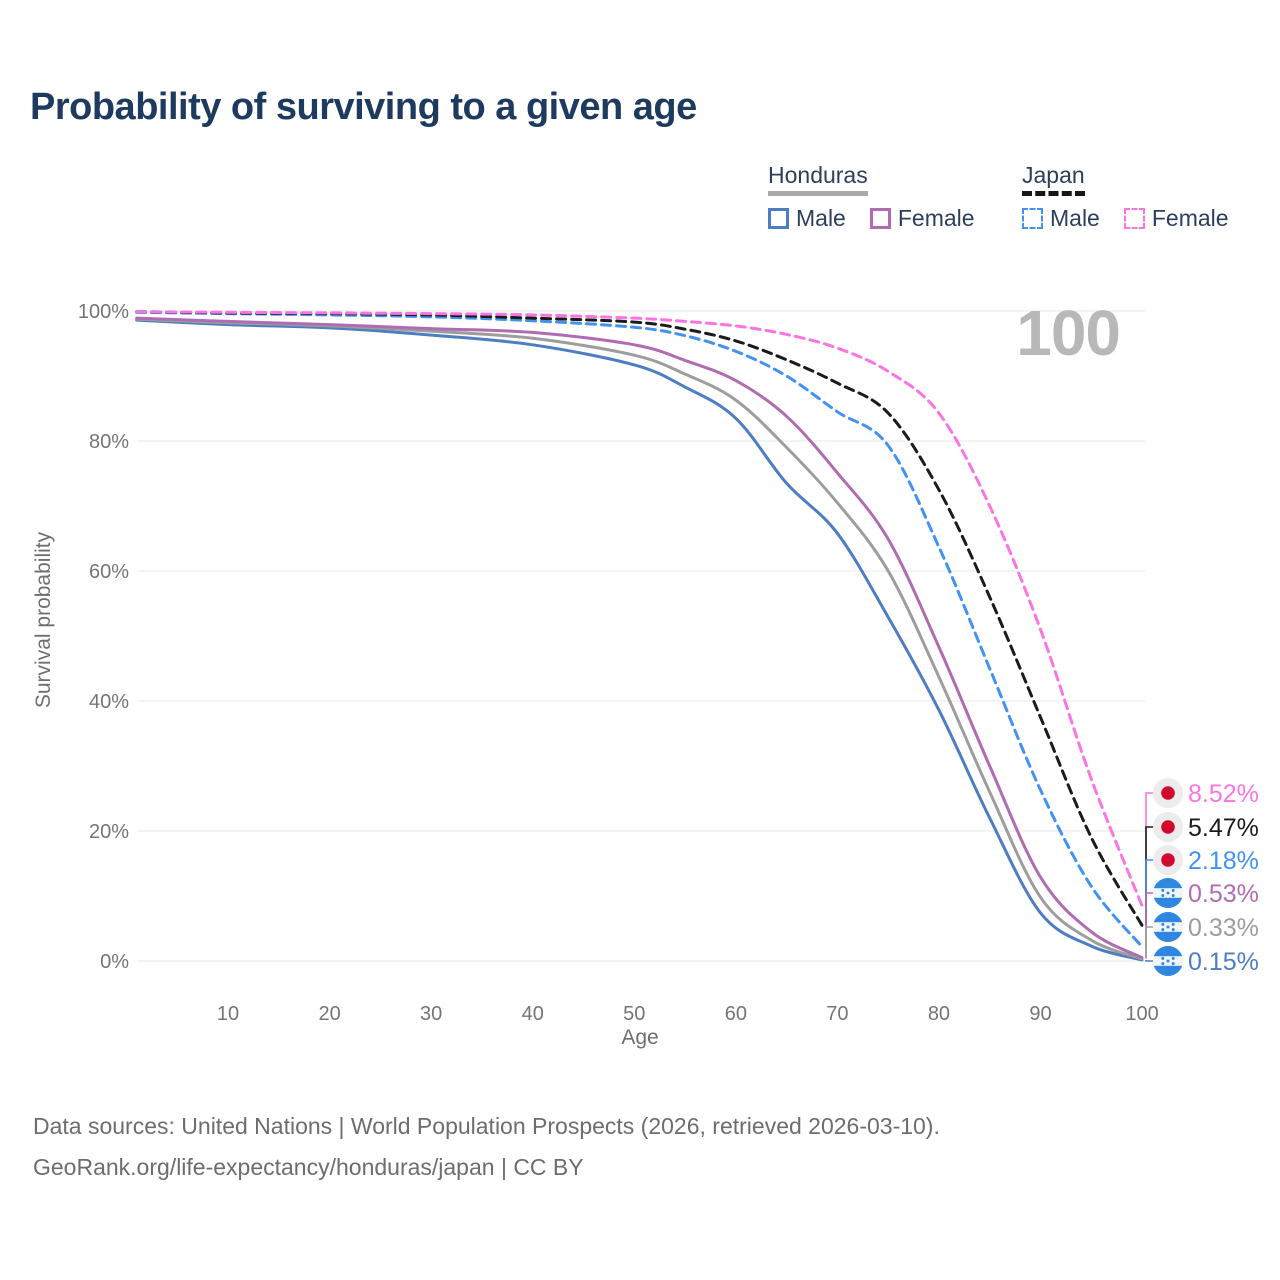 The width and height of the screenshot is (1280, 1280). I want to click on x-tick-label: 30, so click(431, 1014).